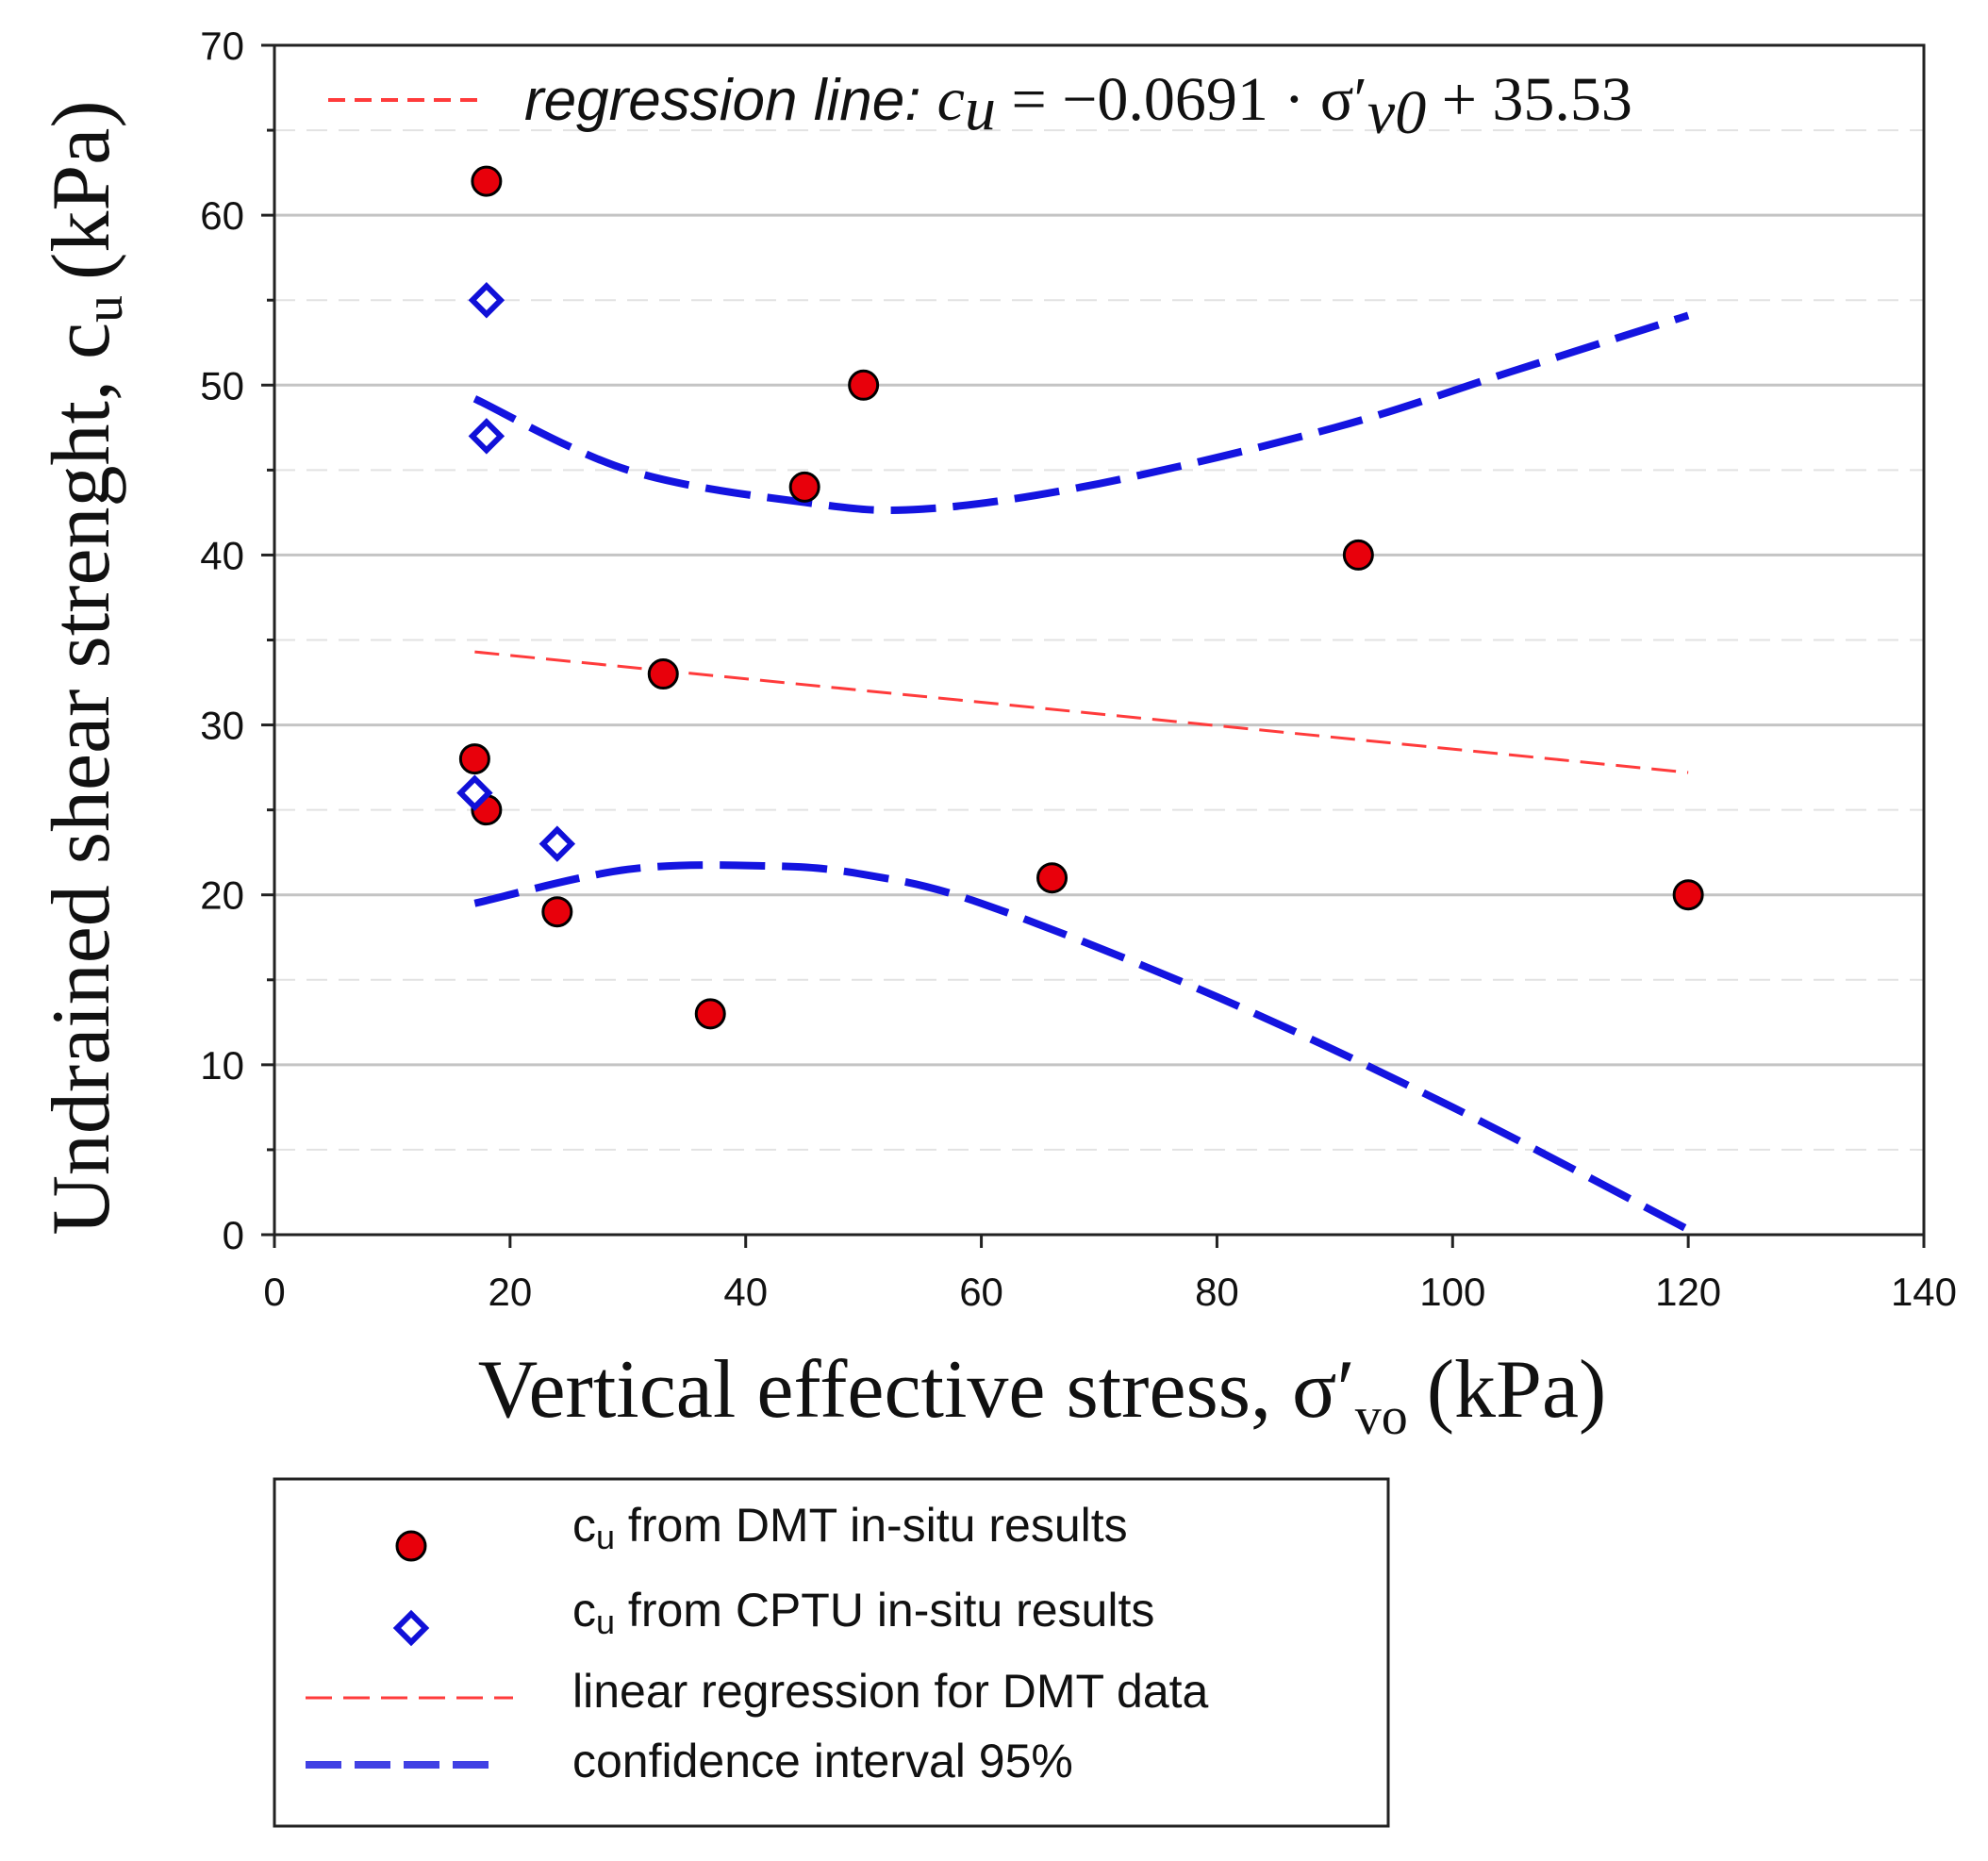  I want to click on x-axis-title: Vertical effective stress, σ′vo (kPa), so click(1042, 1395).